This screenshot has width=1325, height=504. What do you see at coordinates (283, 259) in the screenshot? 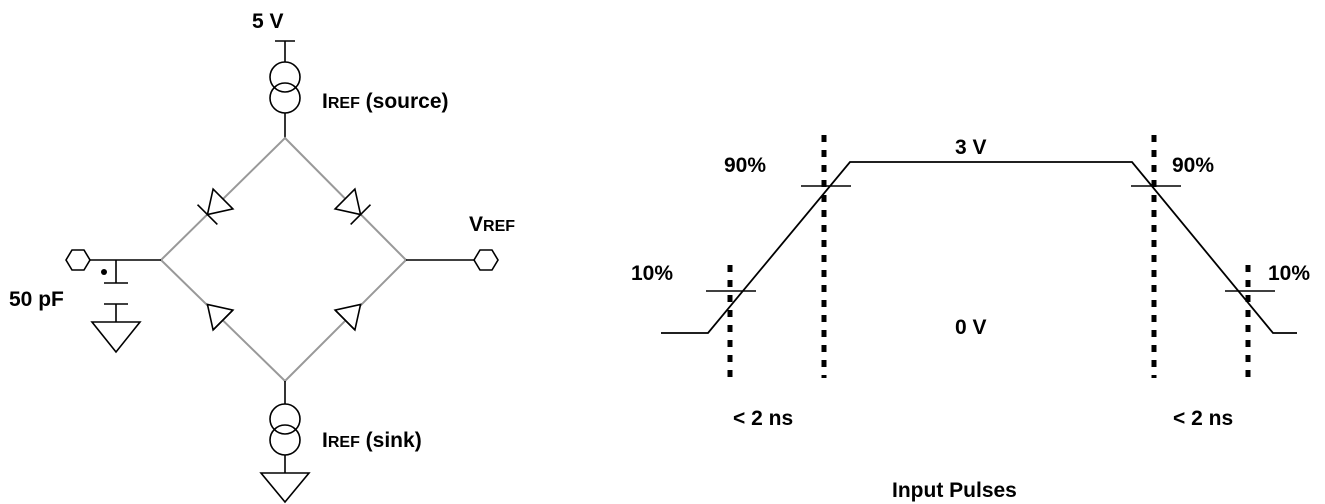
I see `diode-bridge` at bounding box center [283, 259].